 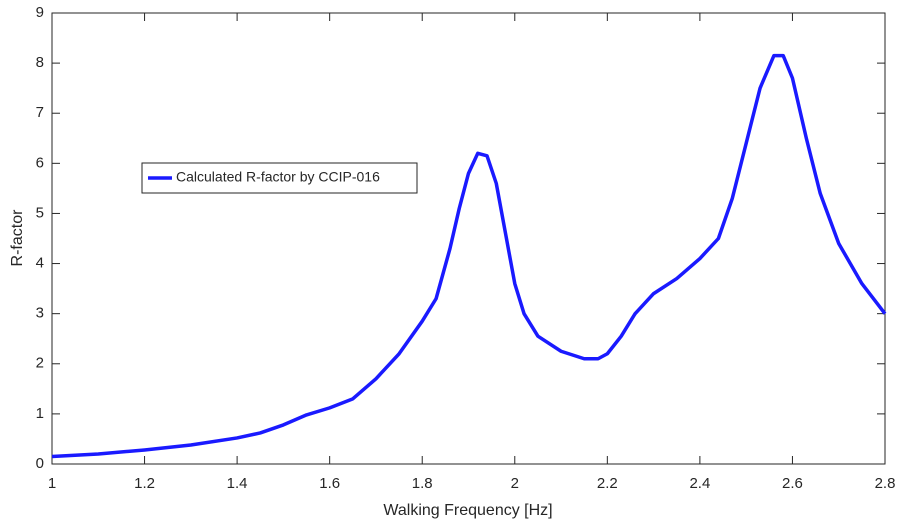 What do you see at coordinates (422, 483) in the screenshot?
I see `x-tick-label: 1.8` at bounding box center [422, 483].